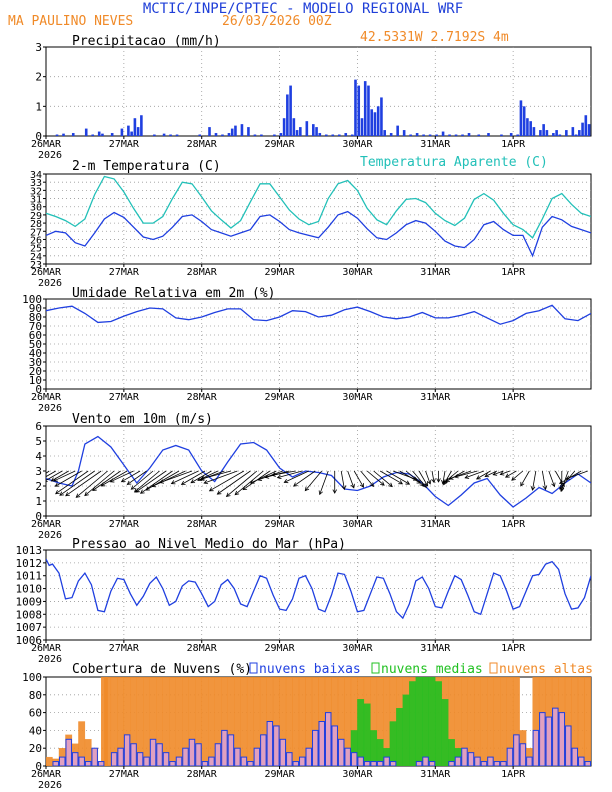 The image size is (612, 792). Describe the element at coordinates (36, 200) in the screenshot. I see `y-tick-label: 31` at that location.